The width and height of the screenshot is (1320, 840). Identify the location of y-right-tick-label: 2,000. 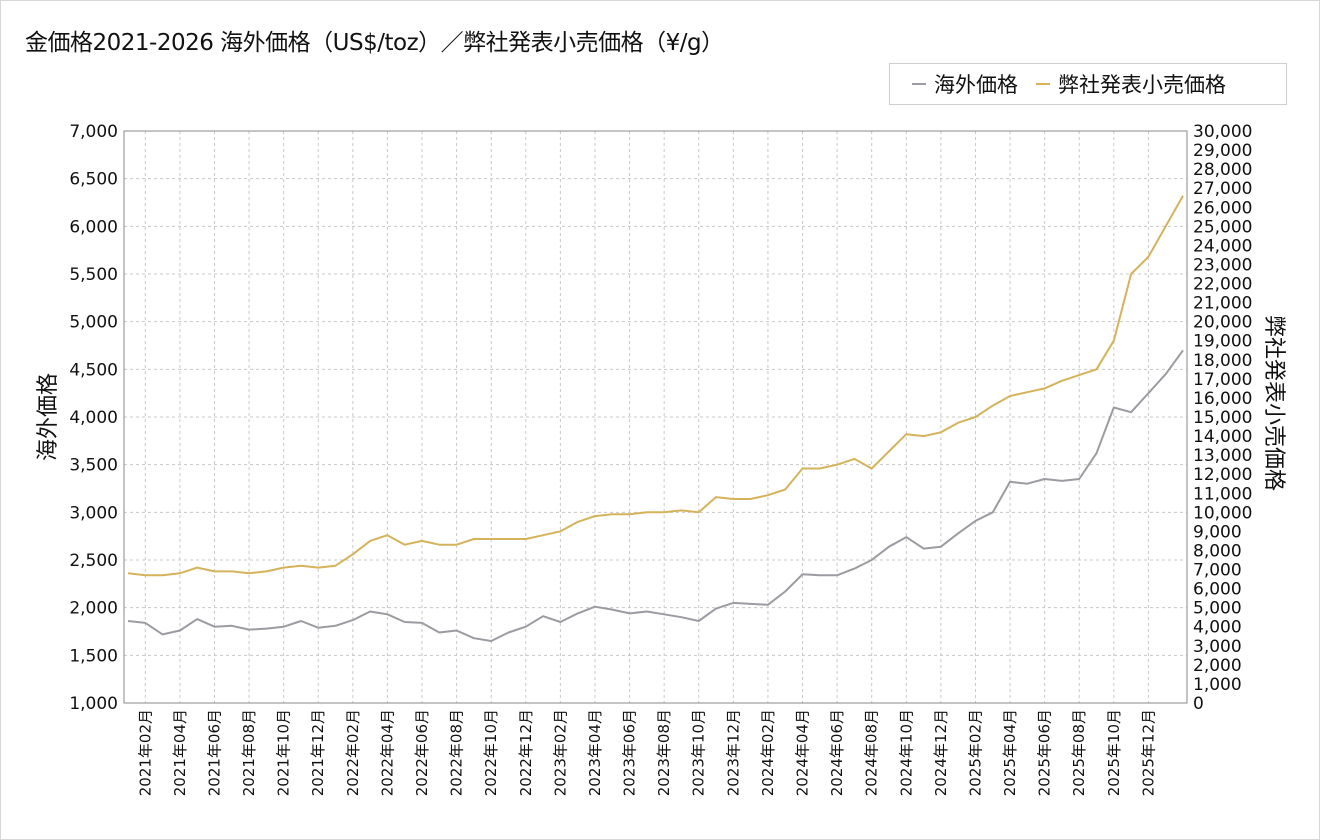
(1217, 666).